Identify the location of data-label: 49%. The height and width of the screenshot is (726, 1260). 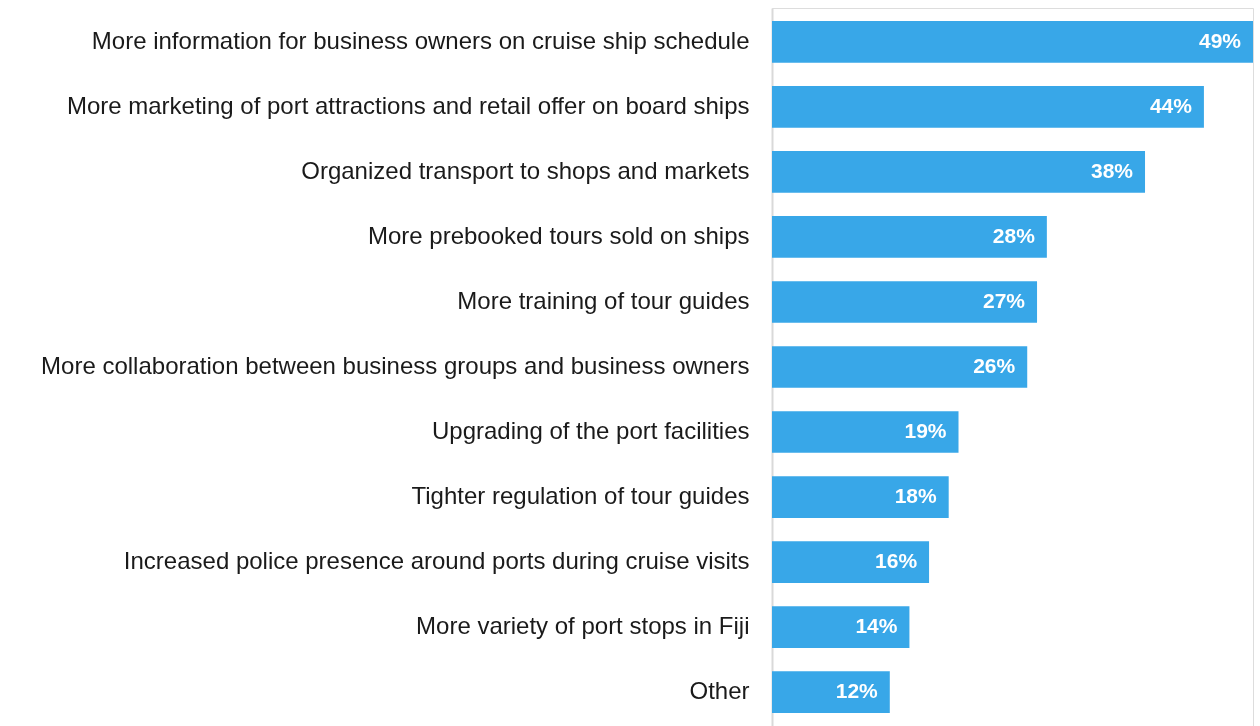
(1220, 40).